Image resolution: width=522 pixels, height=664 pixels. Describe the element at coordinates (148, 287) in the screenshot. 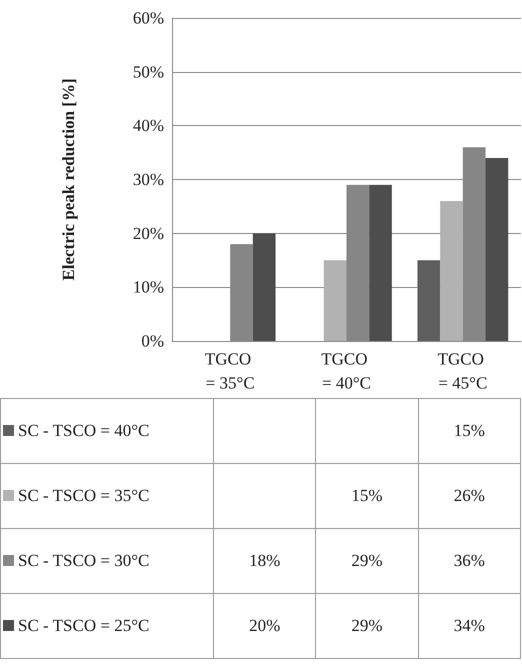

I see `y-tick-label: 10%` at that location.